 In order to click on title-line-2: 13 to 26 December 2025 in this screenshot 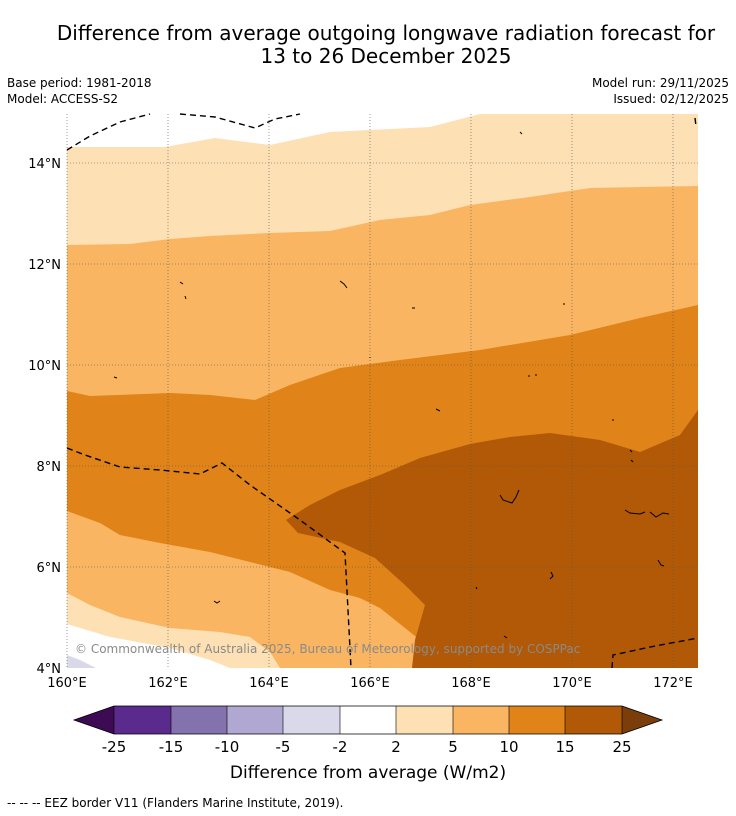, I will do `click(386, 56)`.